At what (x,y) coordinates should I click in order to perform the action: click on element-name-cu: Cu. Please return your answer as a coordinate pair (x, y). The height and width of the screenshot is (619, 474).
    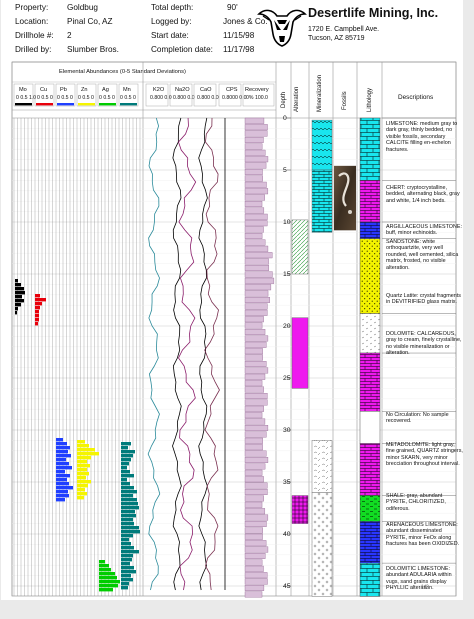
    Looking at the image, I should click on (44, 90).